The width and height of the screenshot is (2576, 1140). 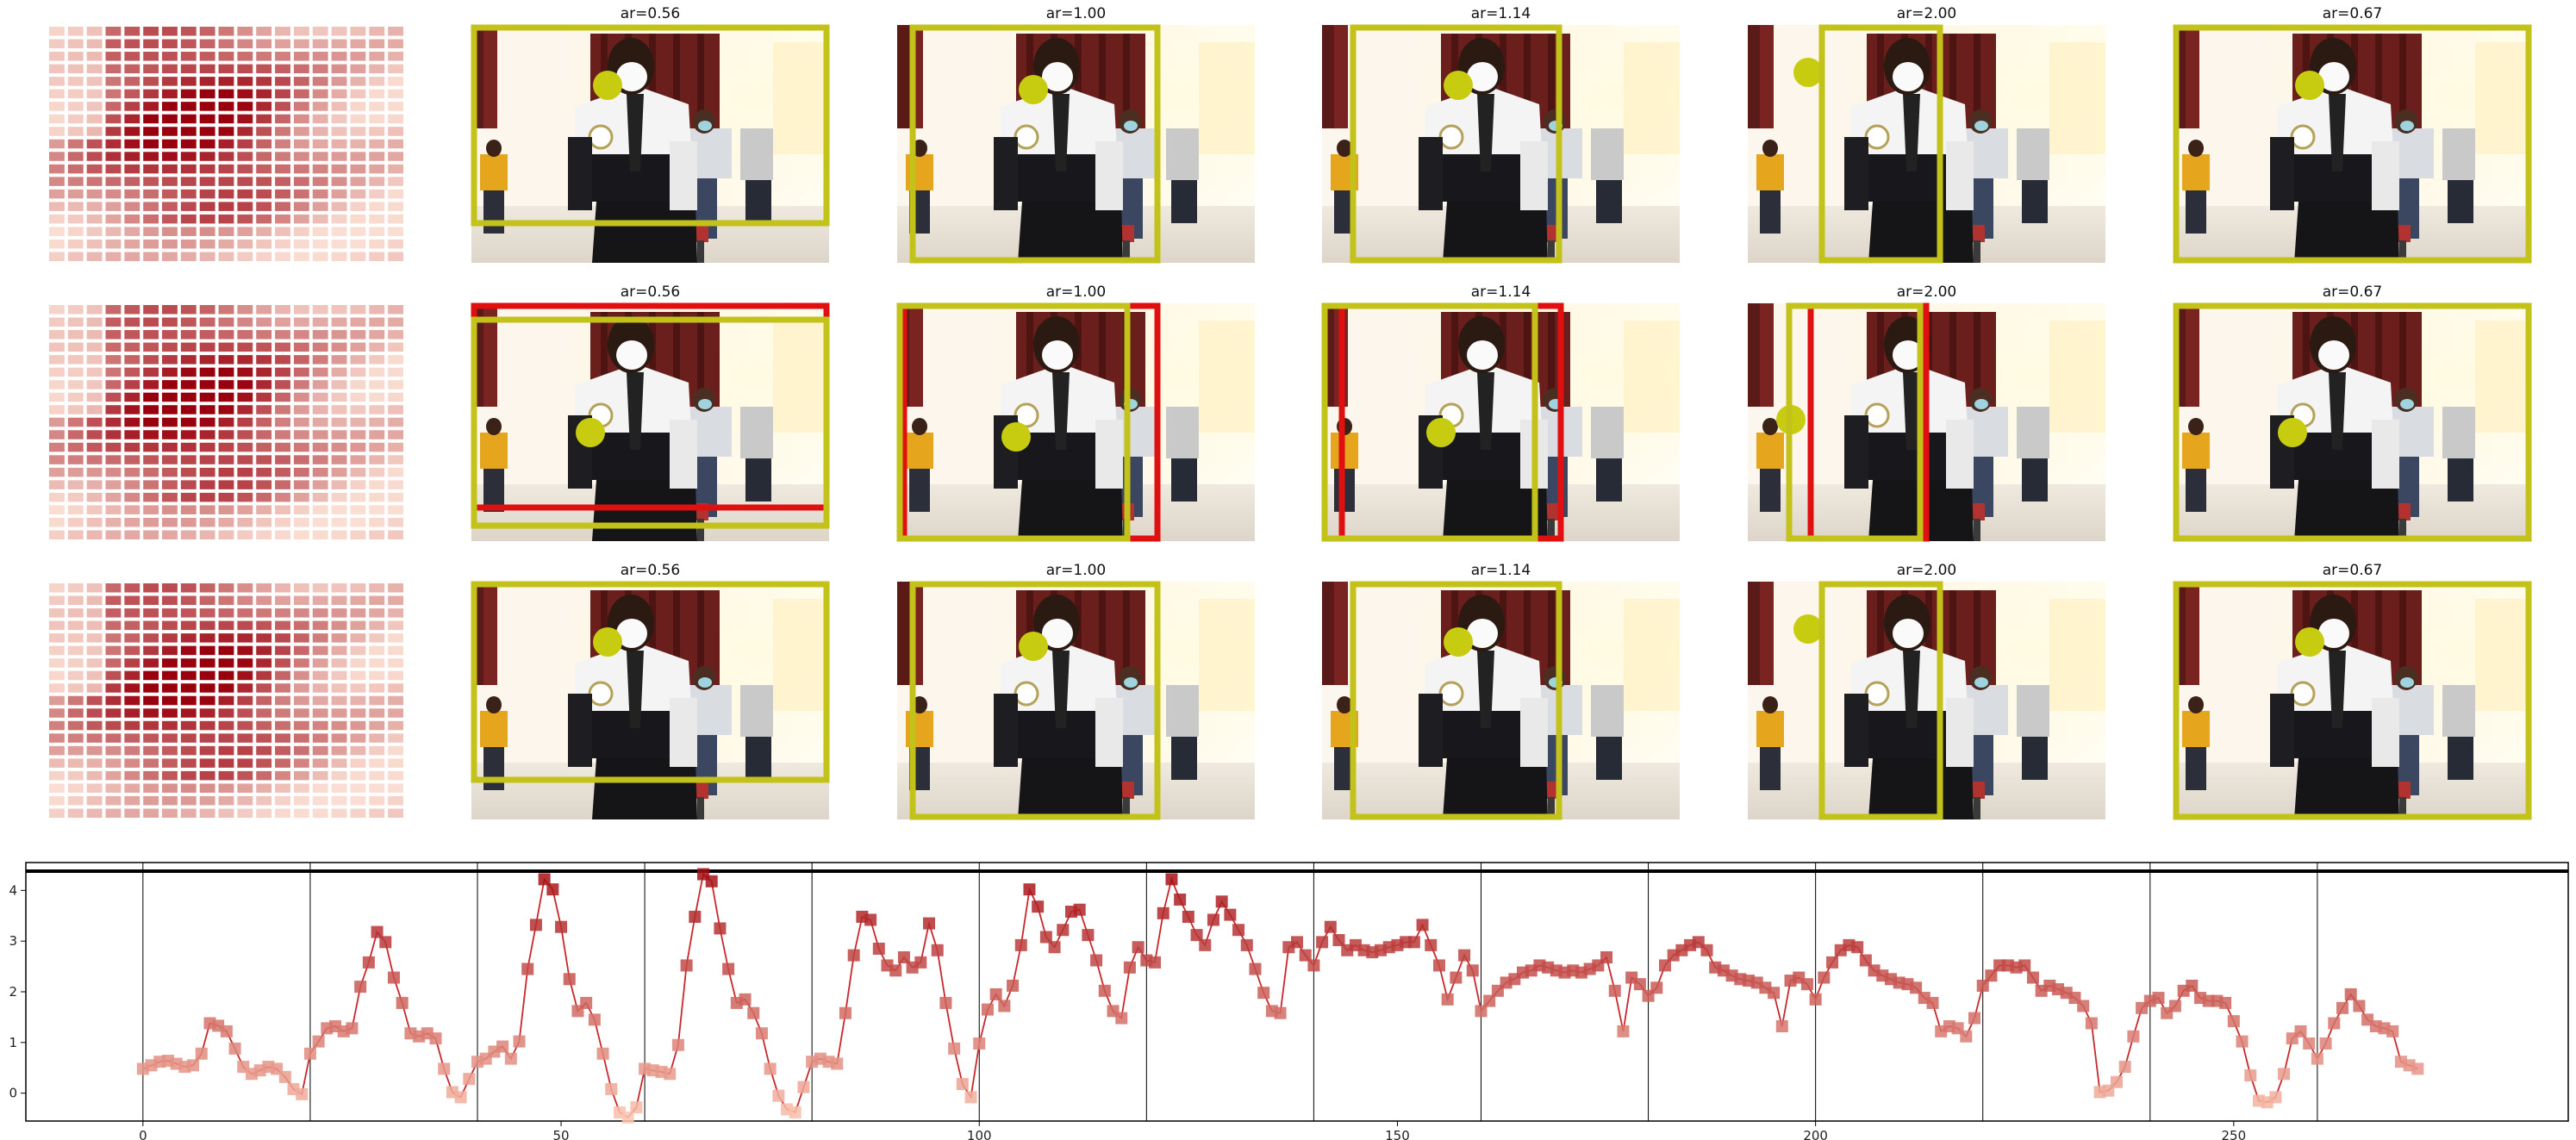 I want to click on panel-title: ar=0.67, so click(x=2353, y=292).